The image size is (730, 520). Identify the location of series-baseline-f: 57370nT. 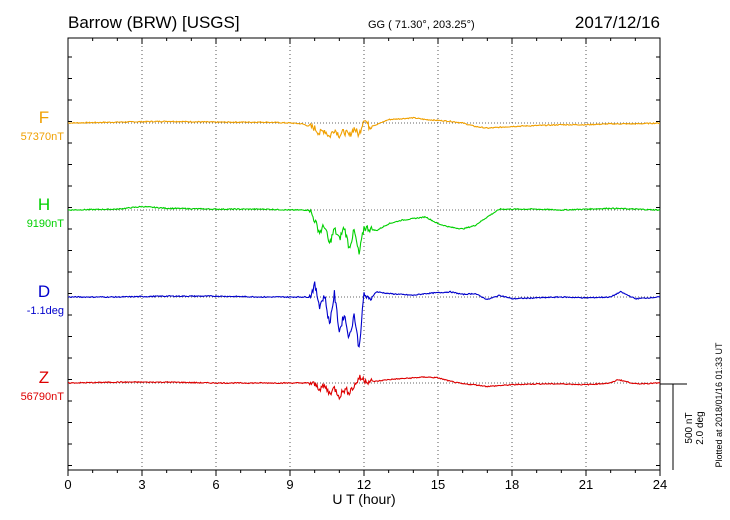
(43, 137).